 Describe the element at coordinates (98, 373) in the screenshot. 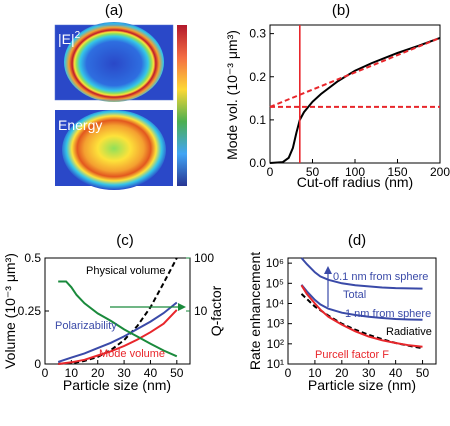

I see `c-xtick-label: 20` at that location.